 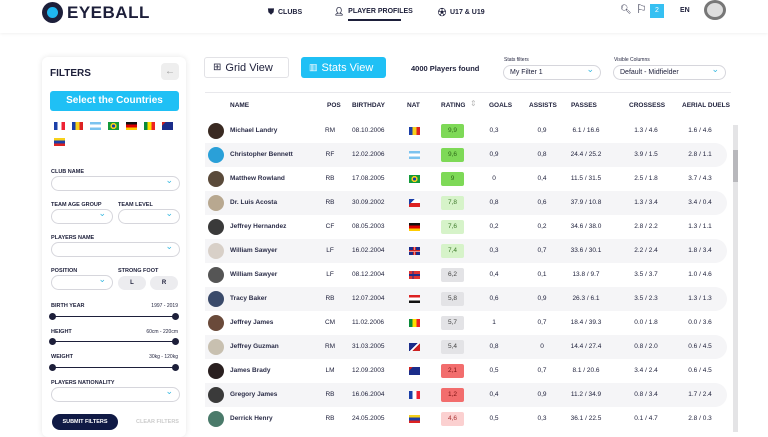 What do you see at coordinates (254, 346) in the screenshot?
I see `player-name: Jeffrey Guzman` at bounding box center [254, 346].